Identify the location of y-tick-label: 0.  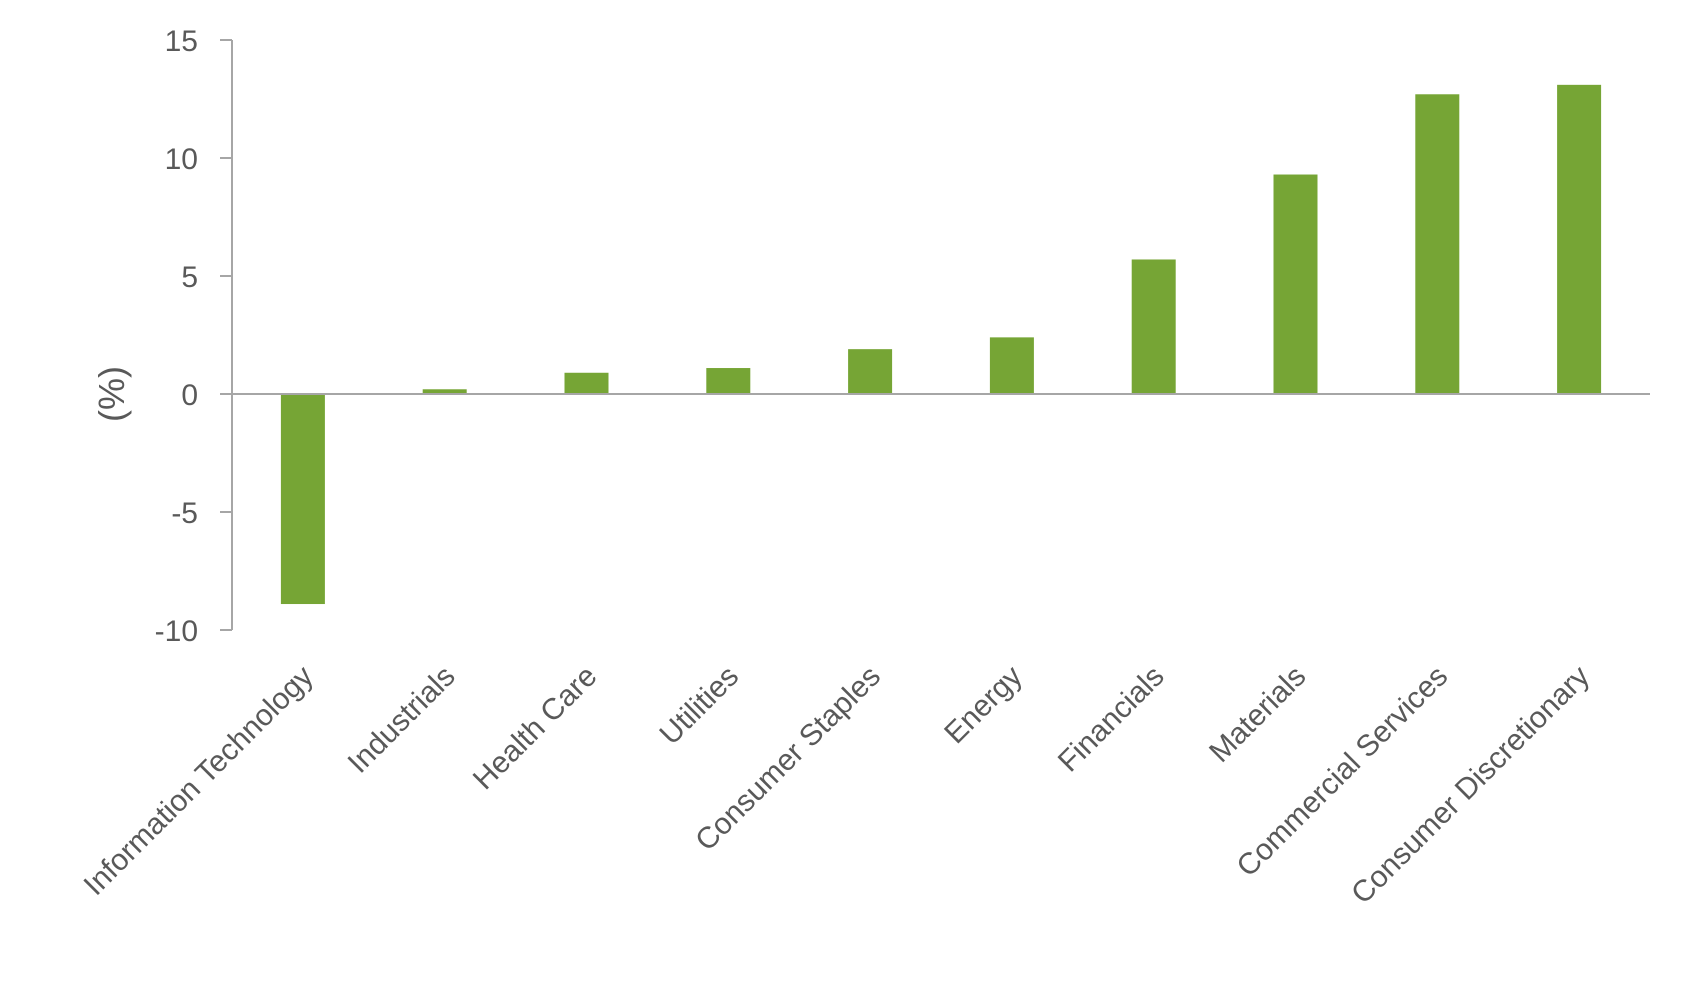
(189, 395).